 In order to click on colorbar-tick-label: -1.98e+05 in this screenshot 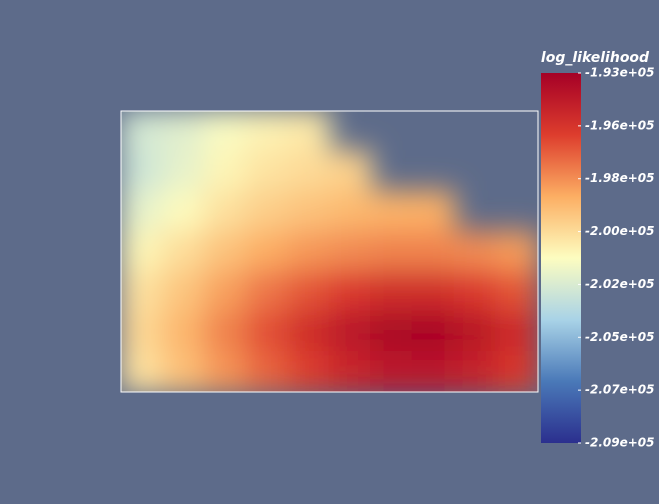, I will do `click(619, 178)`.